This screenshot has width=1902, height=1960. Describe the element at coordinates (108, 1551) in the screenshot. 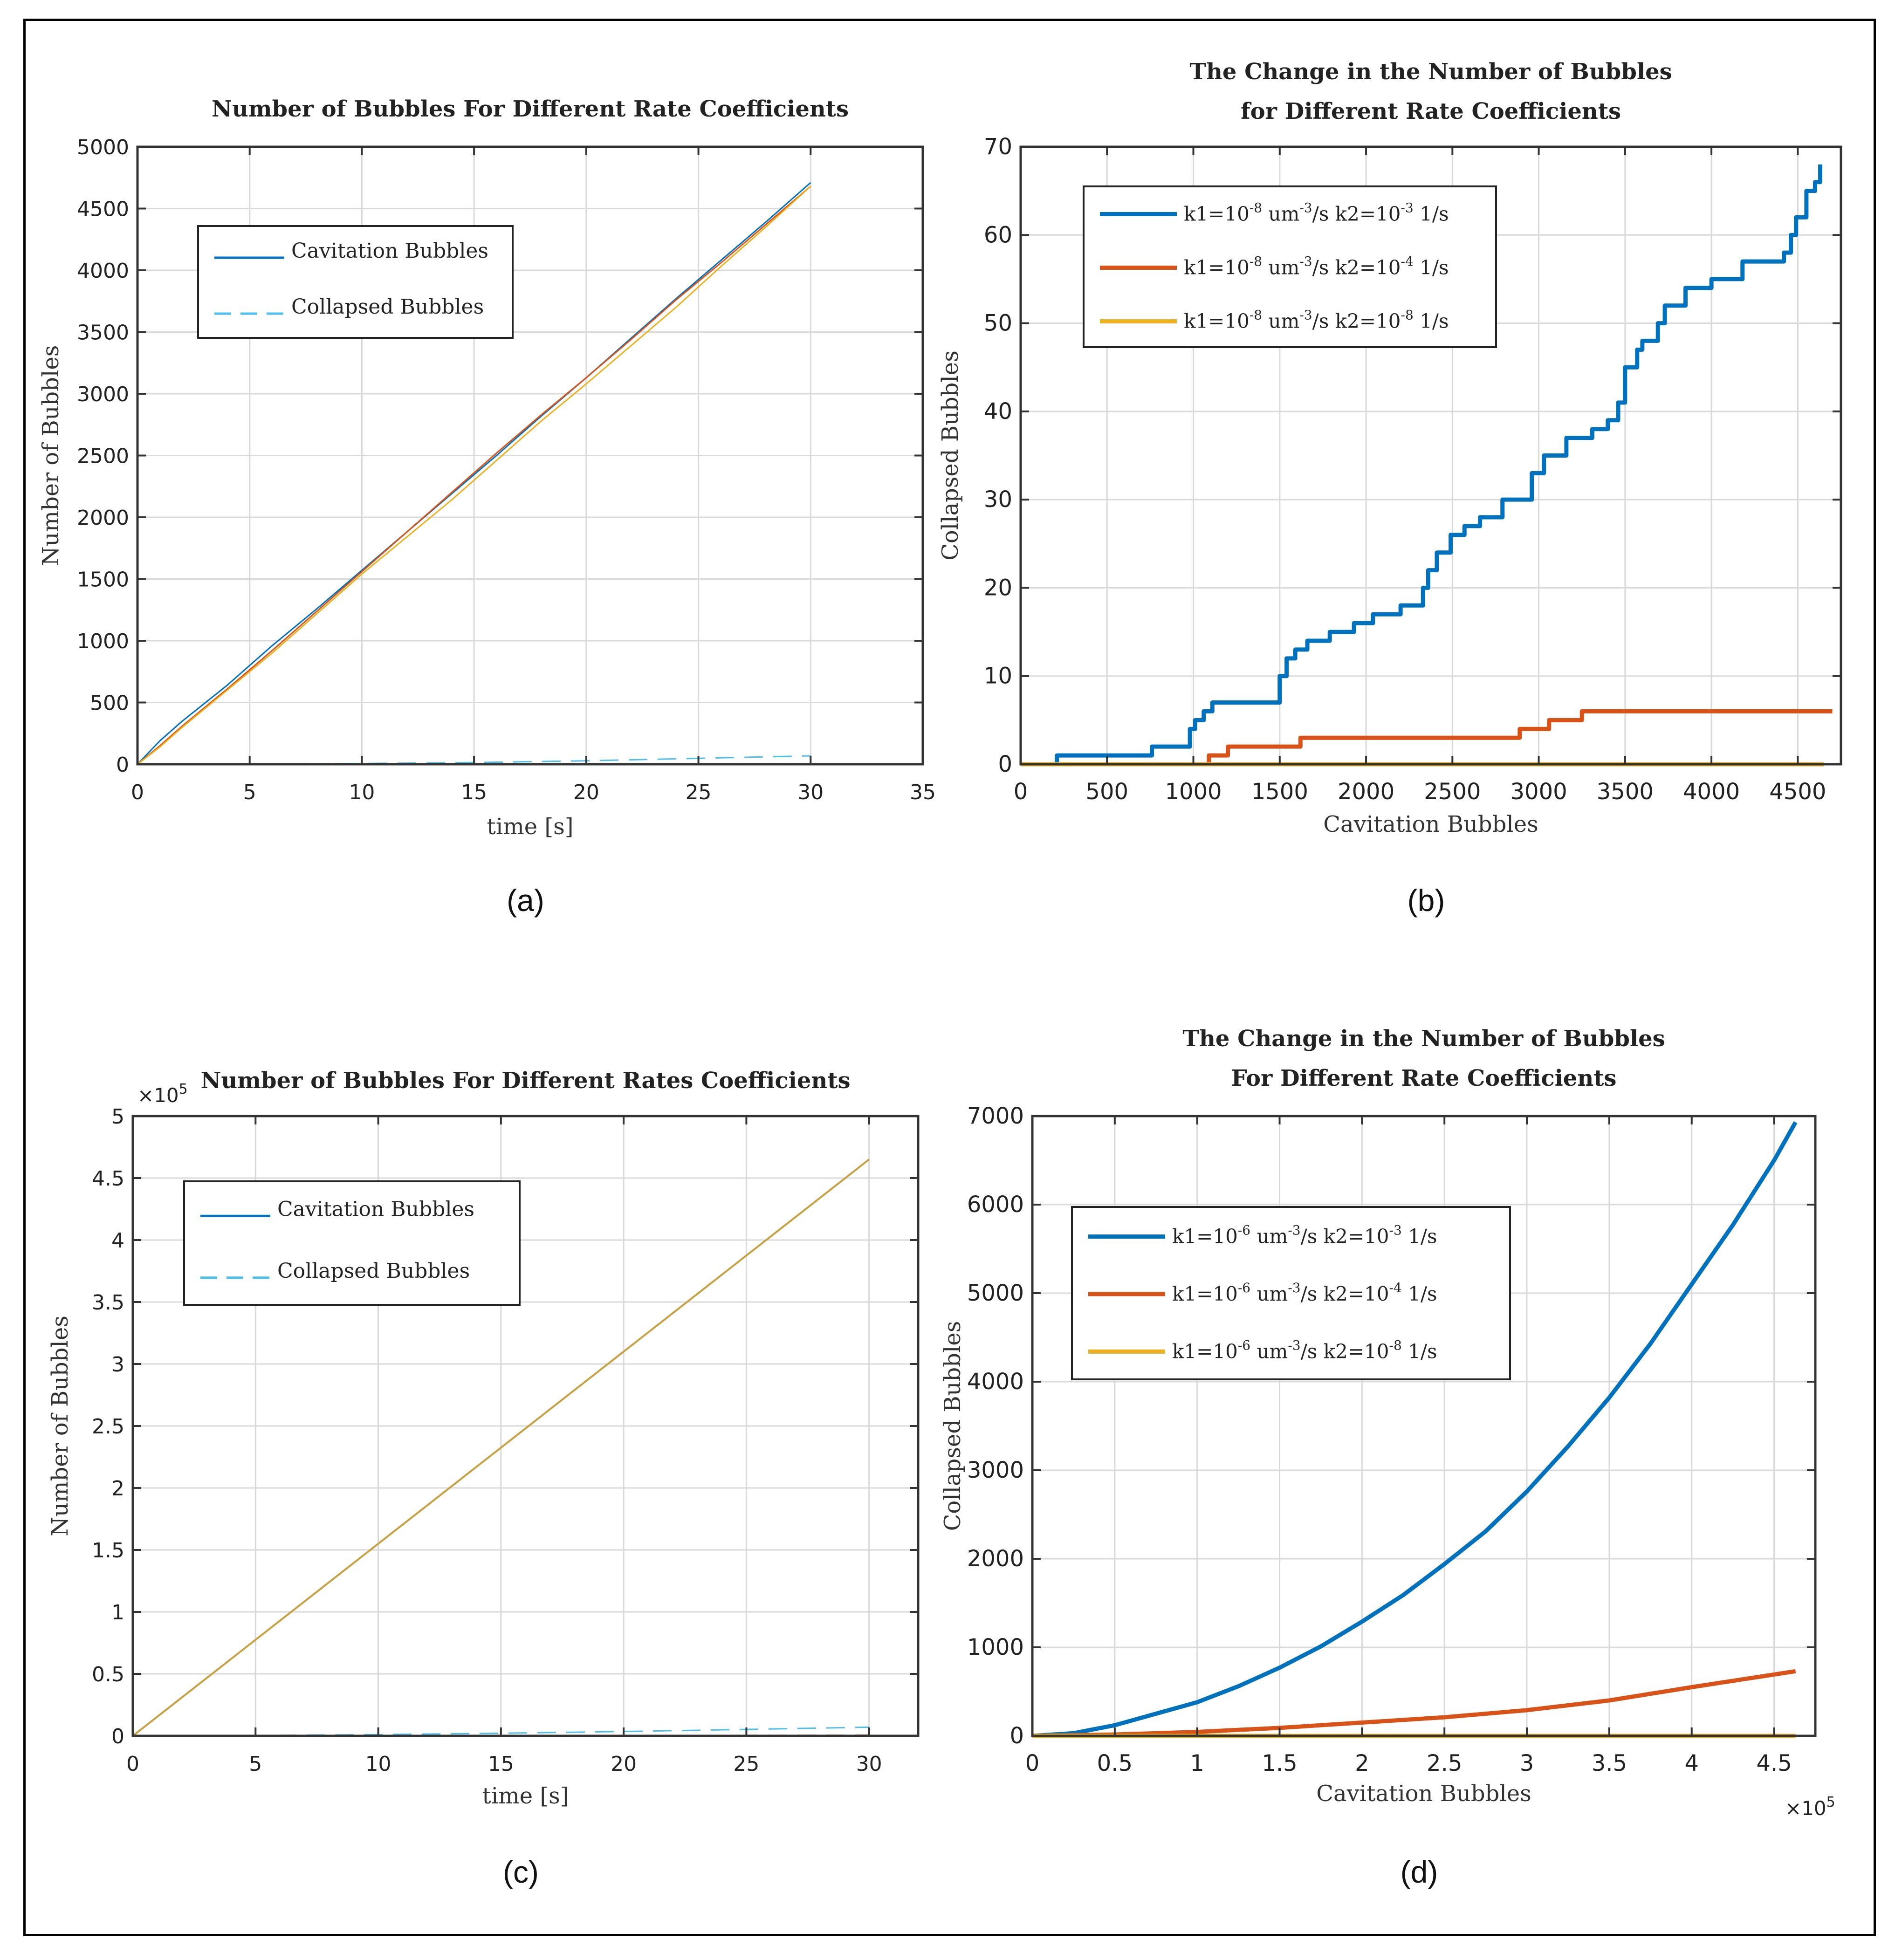

I see `y-tick-label: 1.5` at that location.